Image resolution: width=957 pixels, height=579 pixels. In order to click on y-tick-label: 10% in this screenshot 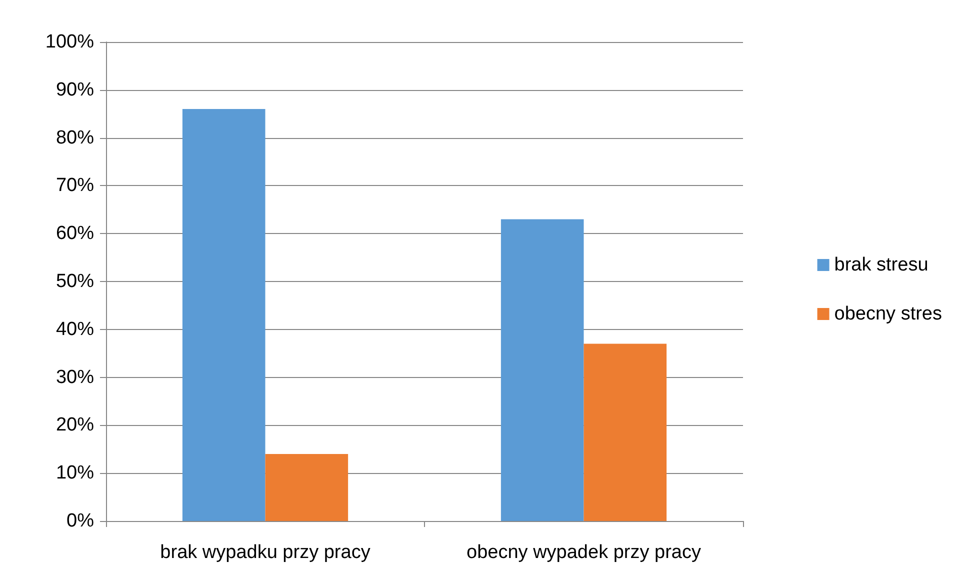, I will do `click(75, 473)`.